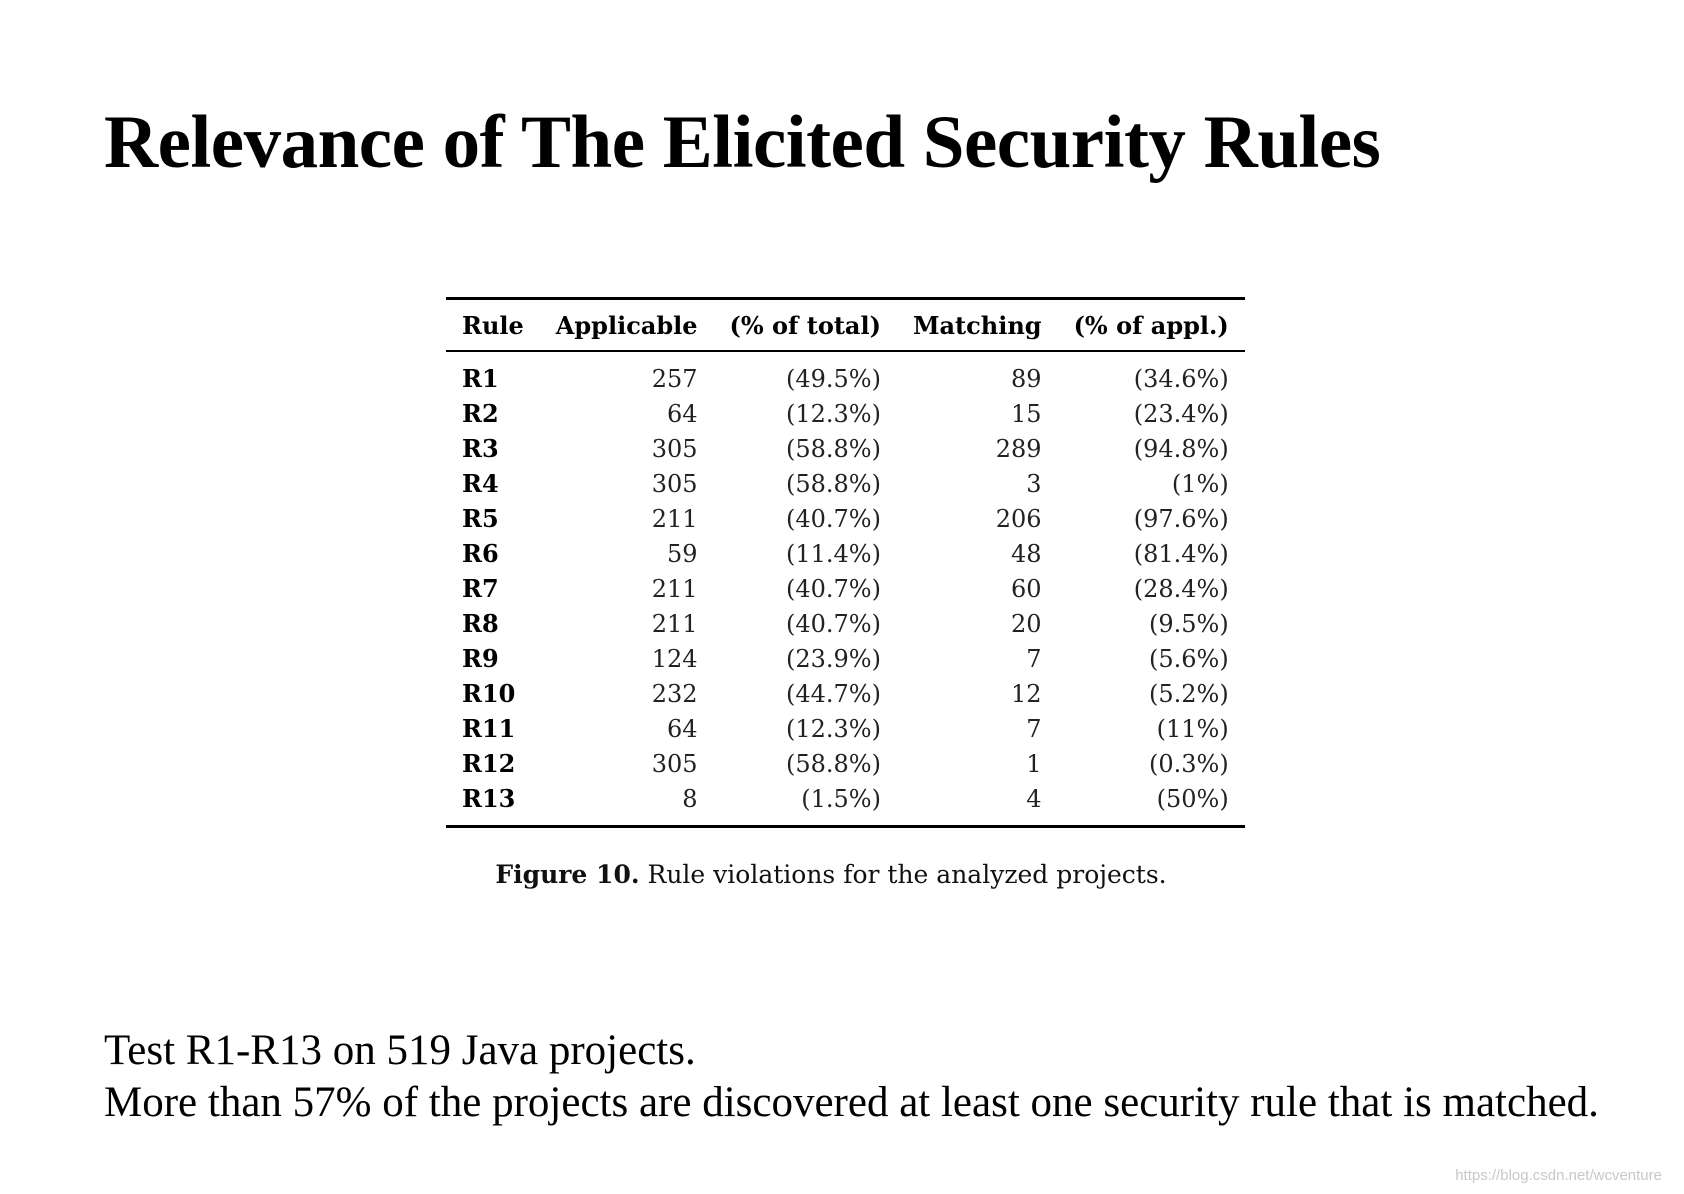  What do you see at coordinates (1018, 518) in the screenshot?
I see `cell-matching: 206` at bounding box center [1018, 518].